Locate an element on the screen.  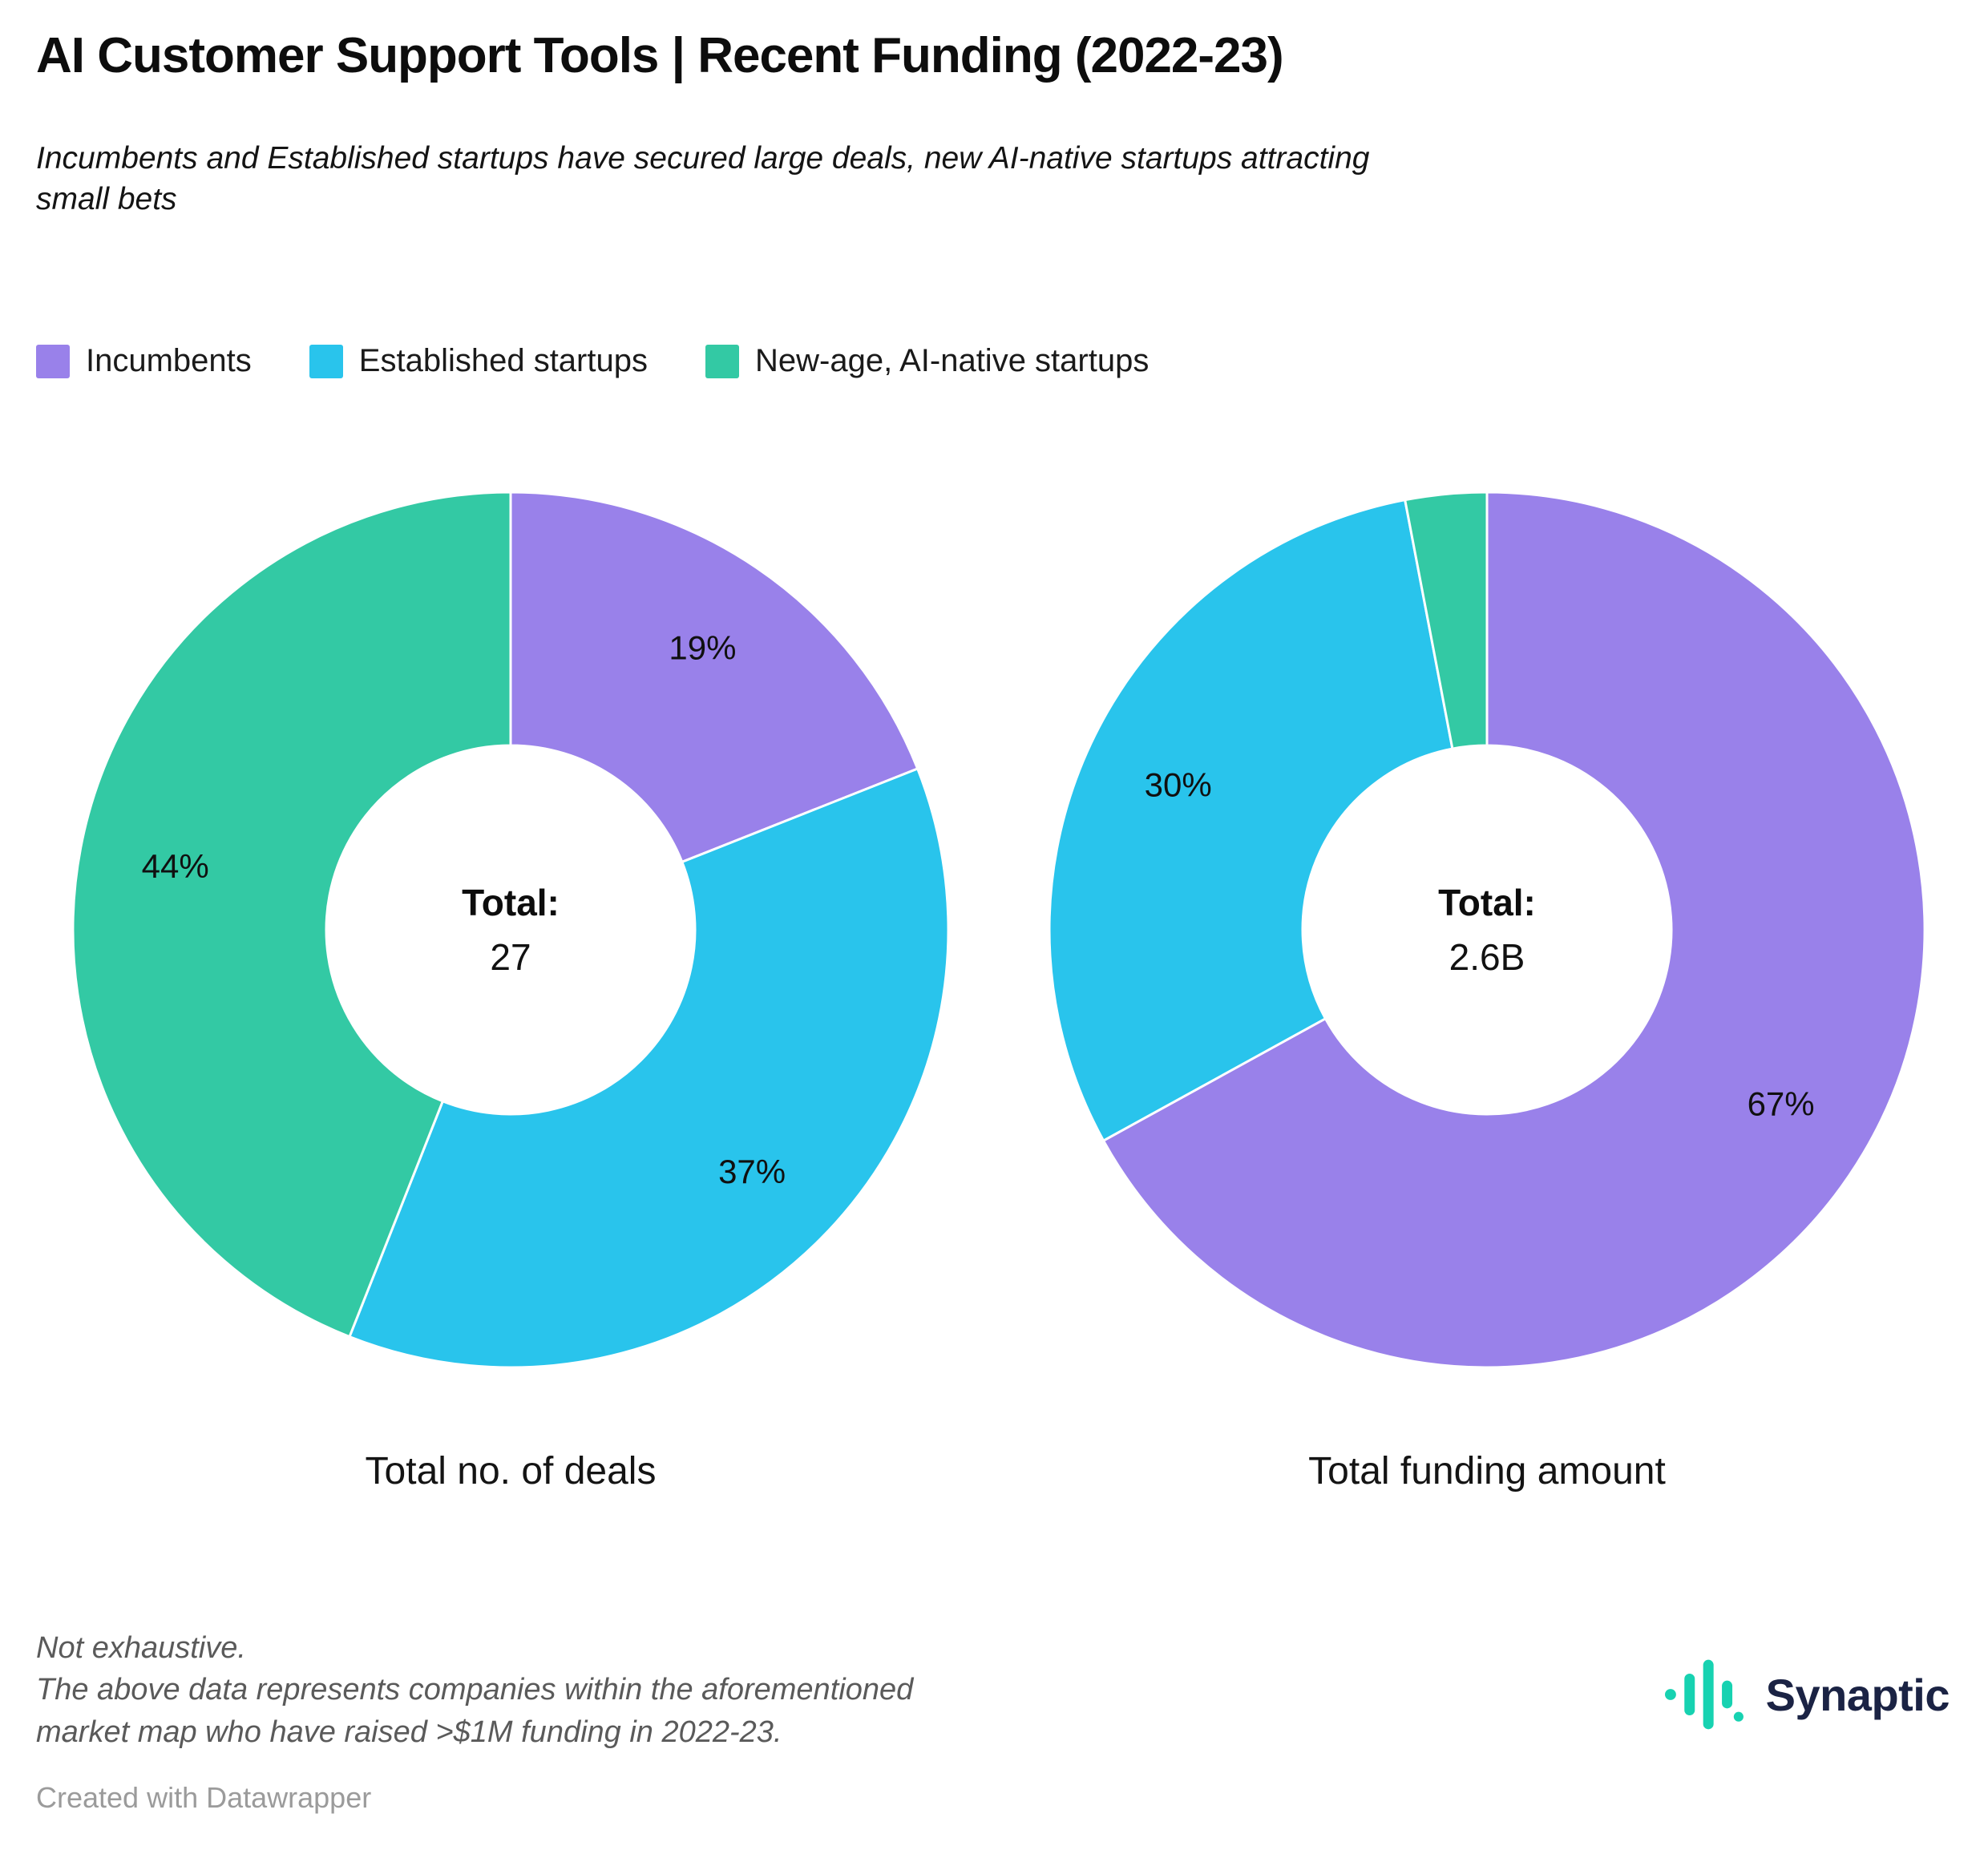
datawrapper-attribution: Created with Datawrapper is located at coordinates (204, 1797).